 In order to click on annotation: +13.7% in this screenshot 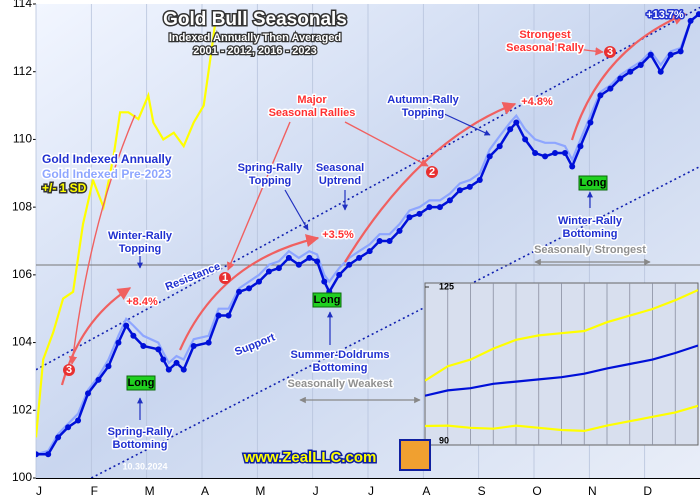, I will do `click(665, 15)`.